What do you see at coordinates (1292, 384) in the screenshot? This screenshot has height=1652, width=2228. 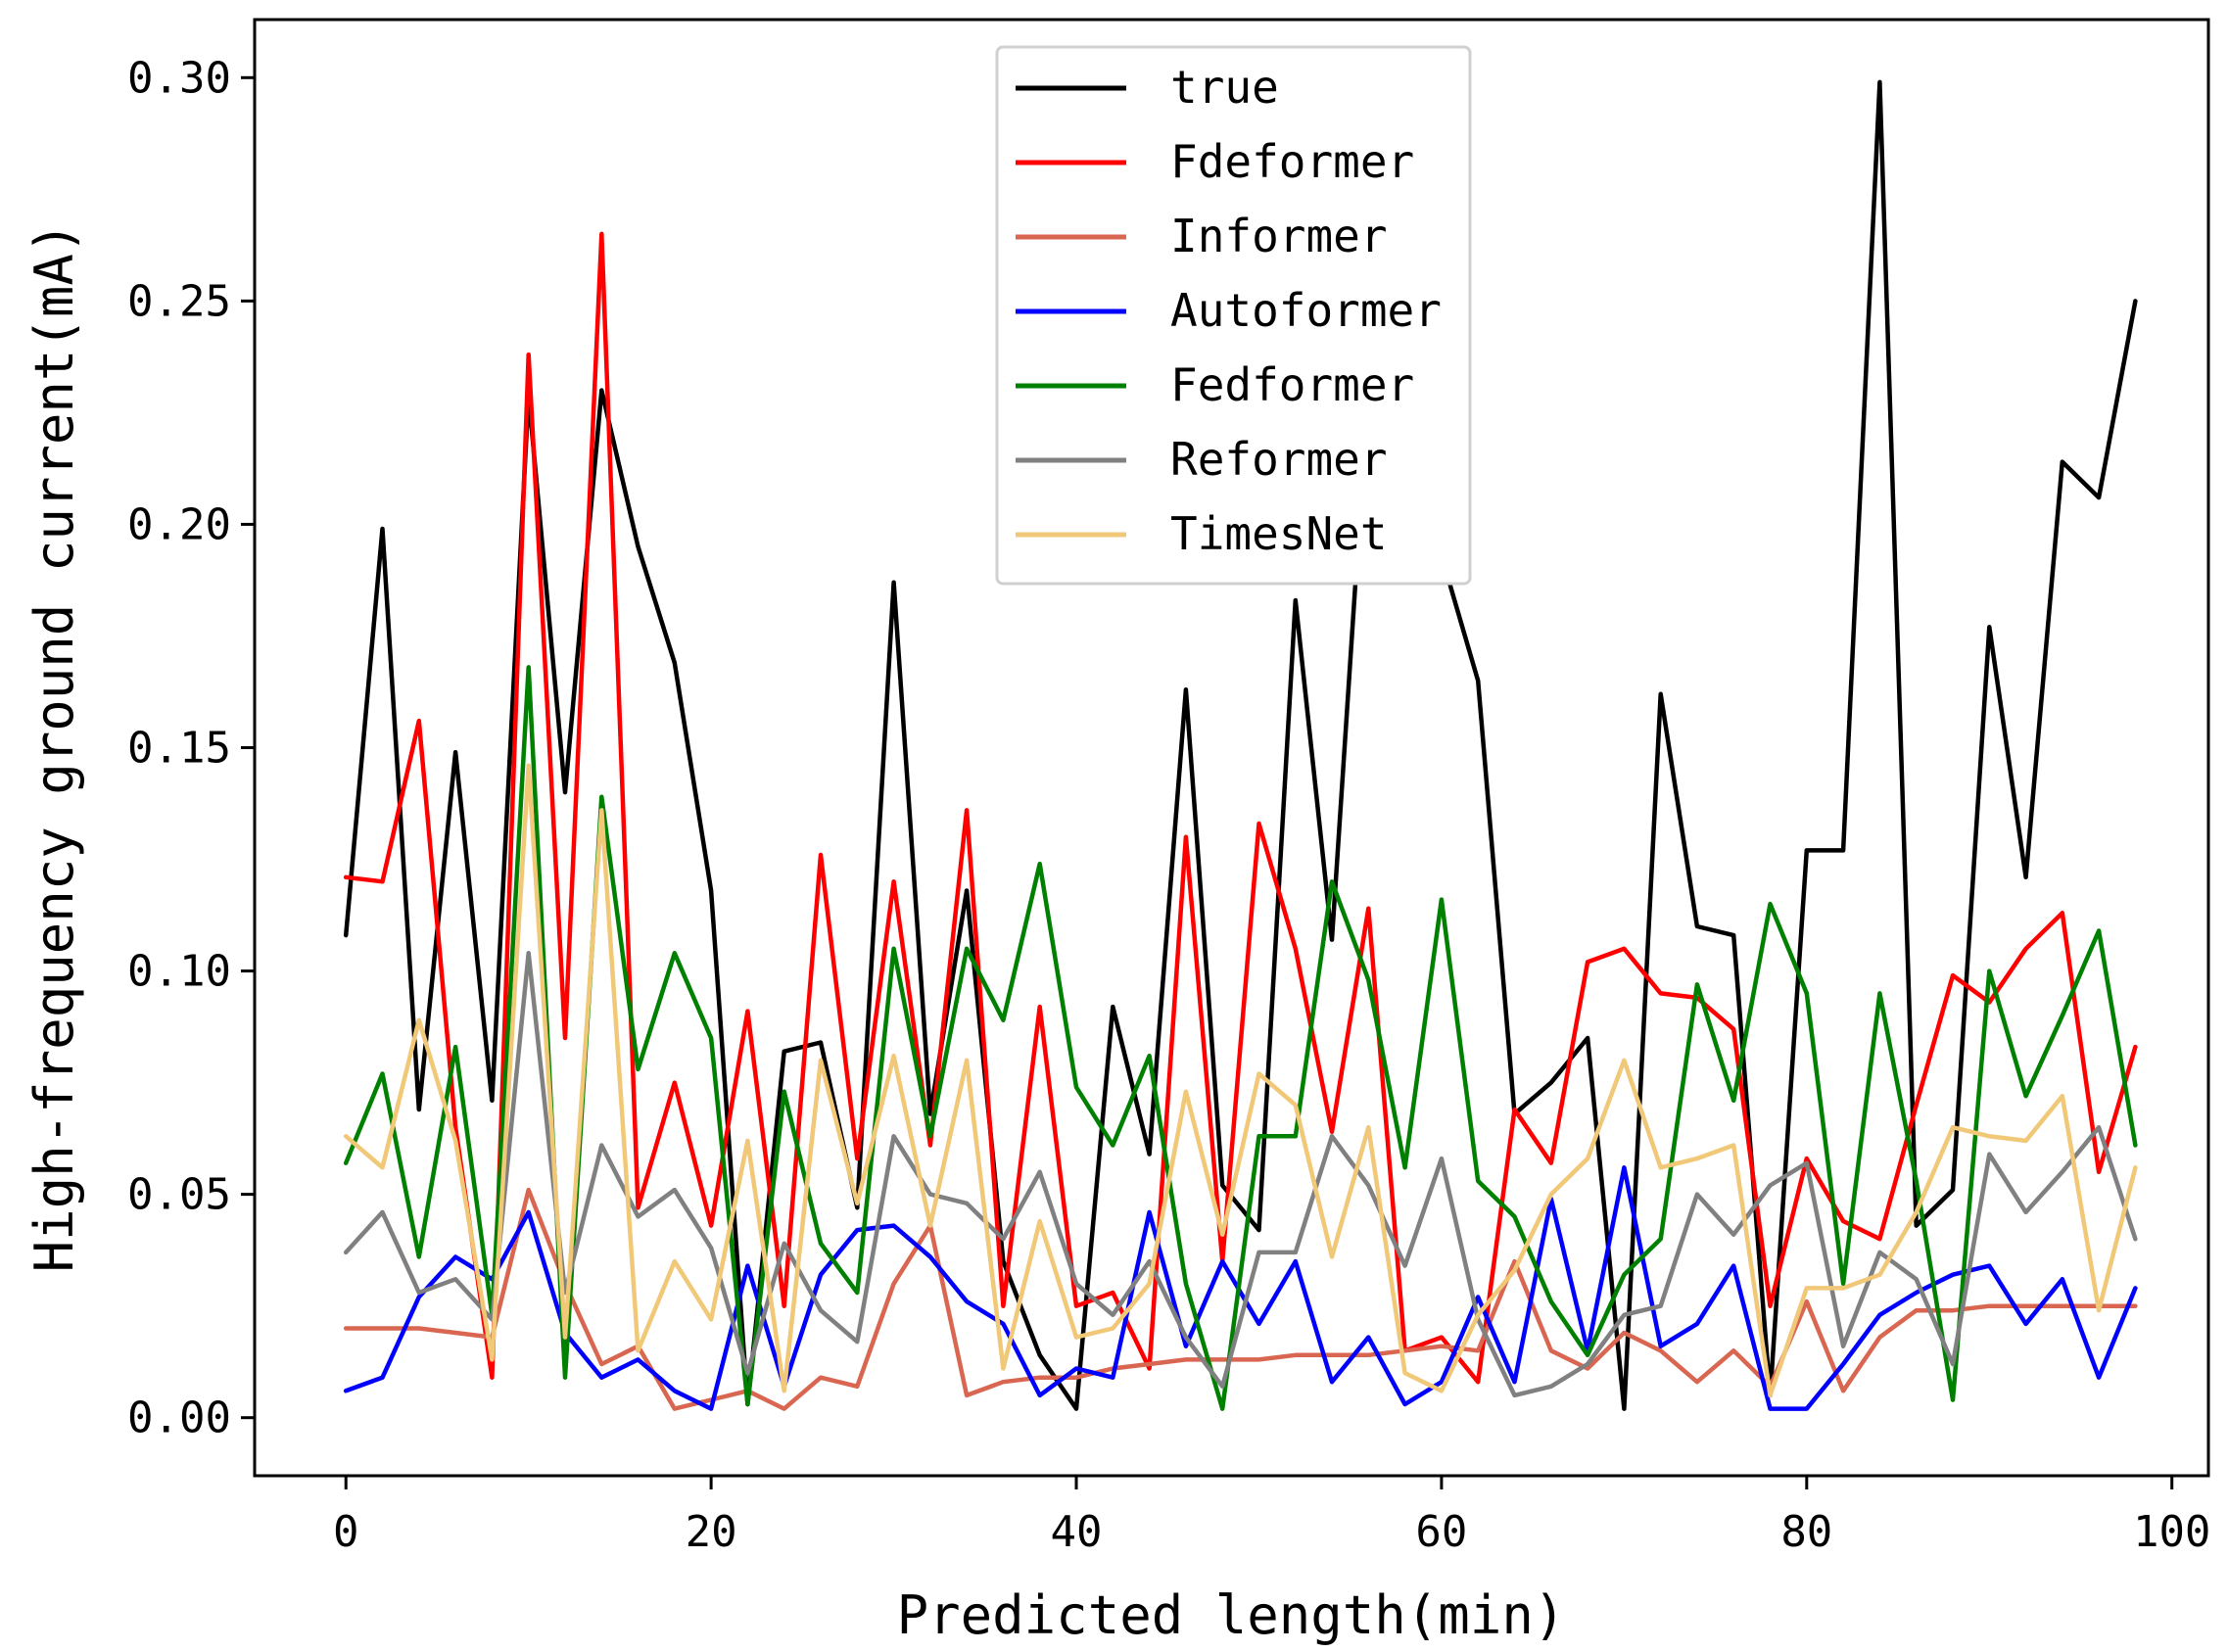 I see `legend-label-fedformer: Fedformer` at bounding box center [1292, 384].